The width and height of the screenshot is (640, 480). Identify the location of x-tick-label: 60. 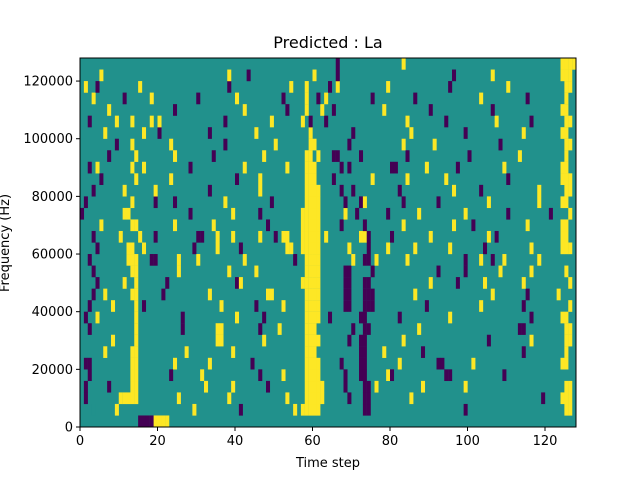
(312, 441).